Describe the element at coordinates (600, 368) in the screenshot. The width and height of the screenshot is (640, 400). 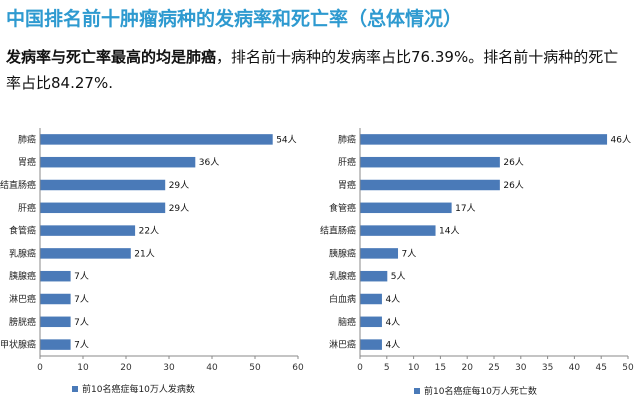
I see `x-tick-label: 45` at that location.